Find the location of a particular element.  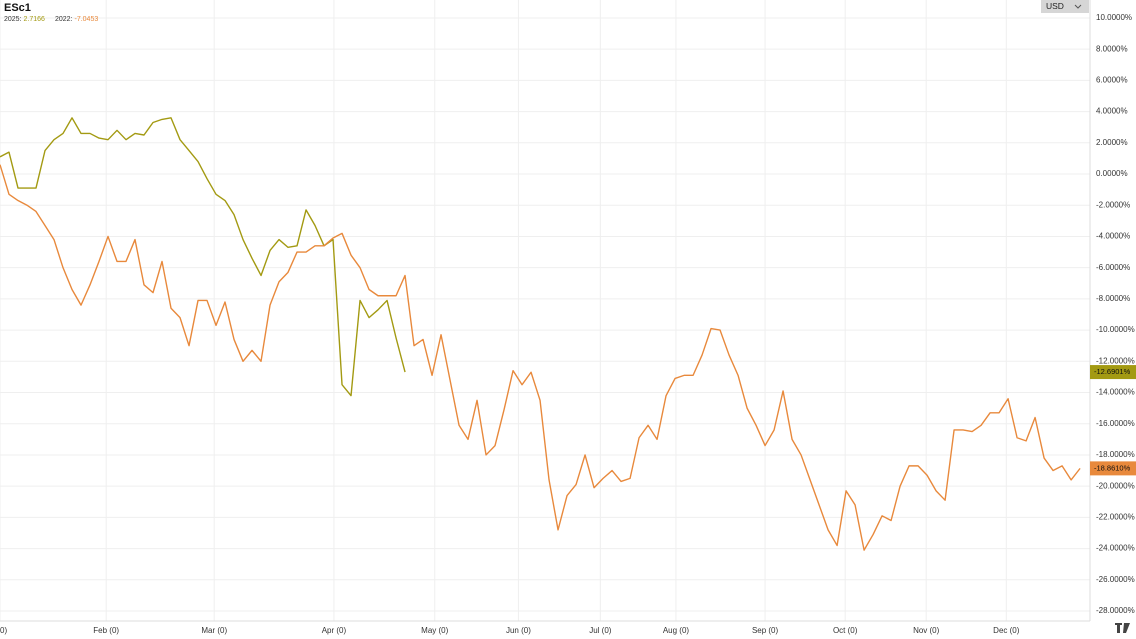

y-tick-label: -26.0000% is located at coordinates (1115, 579).